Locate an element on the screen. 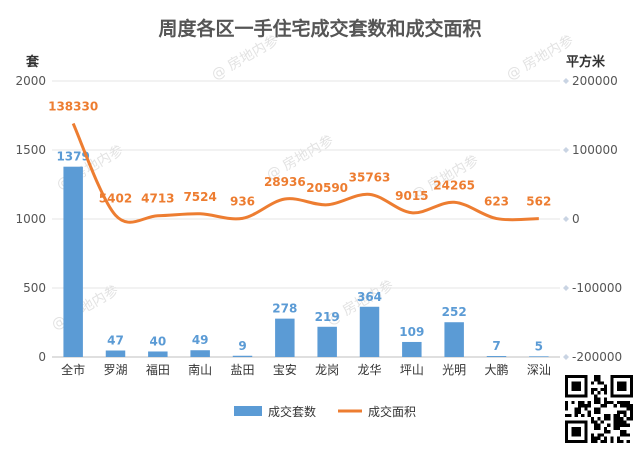 This screenshot has height=449, width=640. y-tick-label: 2000 is located at coordinates (30, 81).